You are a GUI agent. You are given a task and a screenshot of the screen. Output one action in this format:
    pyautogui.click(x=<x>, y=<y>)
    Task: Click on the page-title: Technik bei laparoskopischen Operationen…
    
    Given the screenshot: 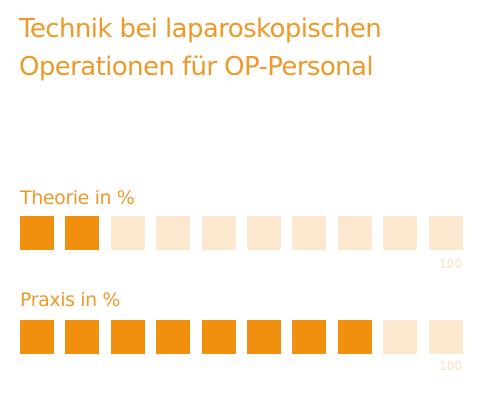 What is the action you would take?
    pyautogui.click(x=200, y=48)
    